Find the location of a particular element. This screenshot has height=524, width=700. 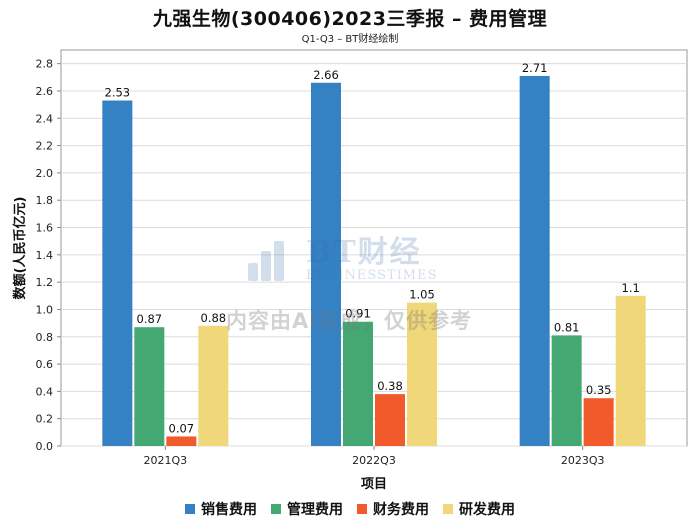

data-label: 2.66 is located at coordinates (326, 75).